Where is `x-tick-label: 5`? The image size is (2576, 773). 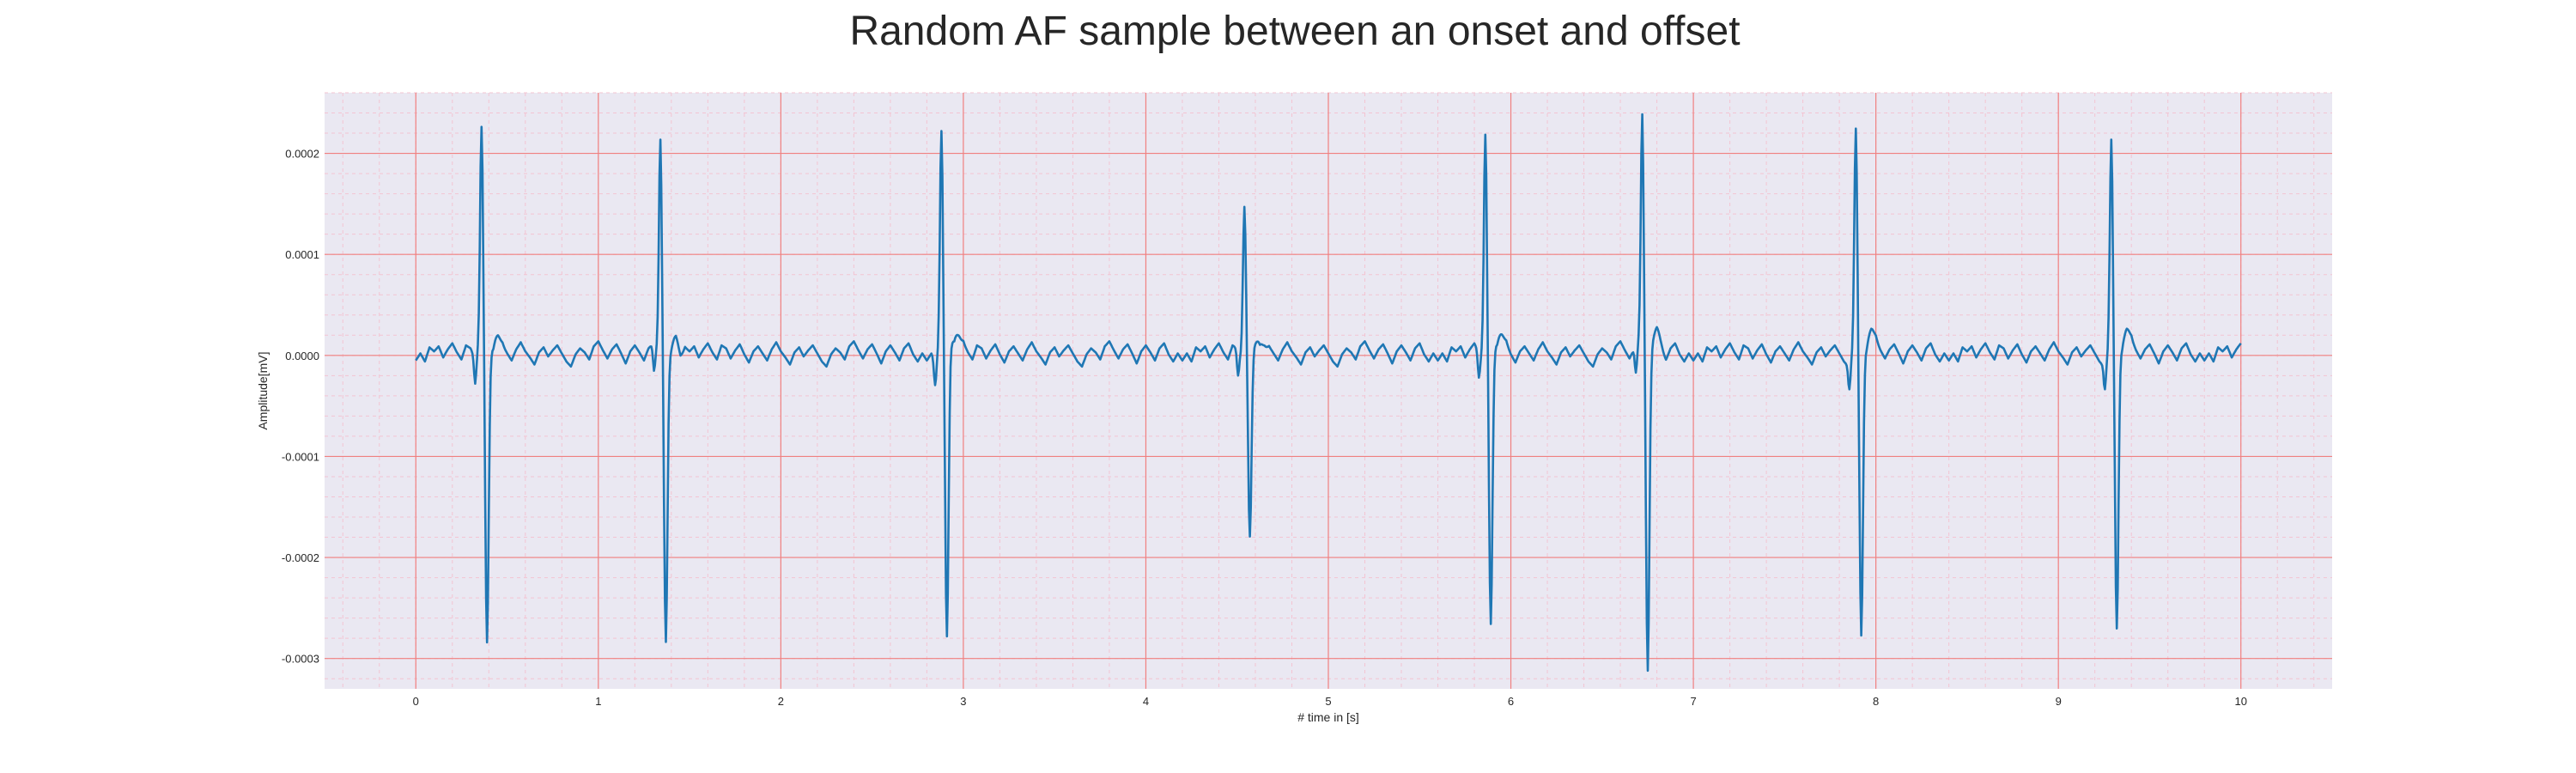 x-tick-label: 5 is located at coordinates (1328, 701).